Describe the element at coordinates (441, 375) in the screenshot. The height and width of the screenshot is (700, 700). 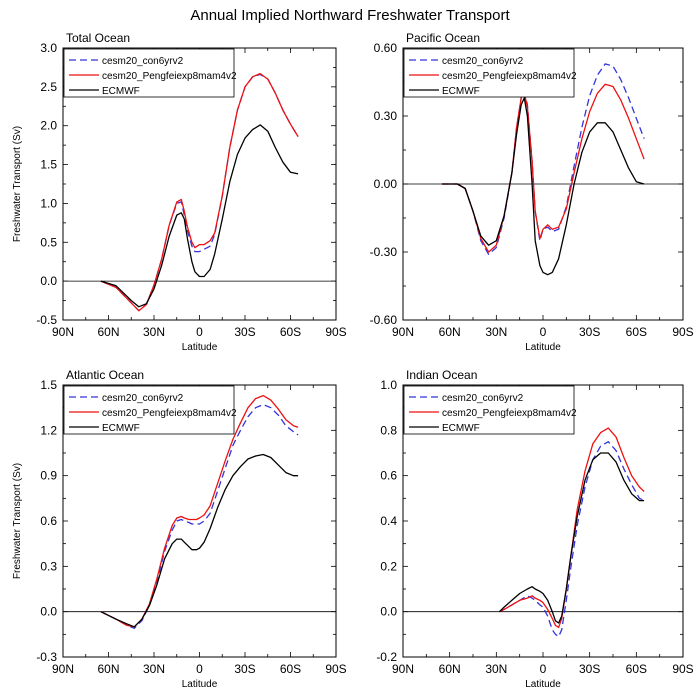
I see `panel-title: Indian Ocean` at that location.